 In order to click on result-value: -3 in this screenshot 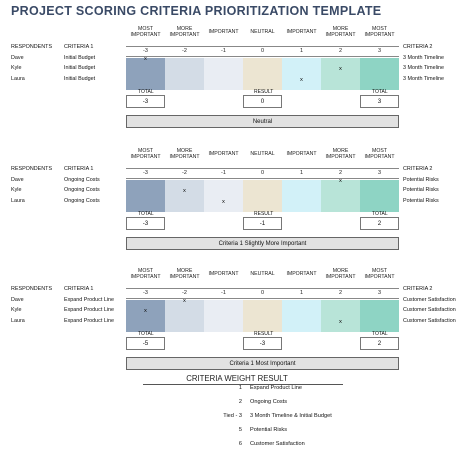, I will do `click(262, 343)`.